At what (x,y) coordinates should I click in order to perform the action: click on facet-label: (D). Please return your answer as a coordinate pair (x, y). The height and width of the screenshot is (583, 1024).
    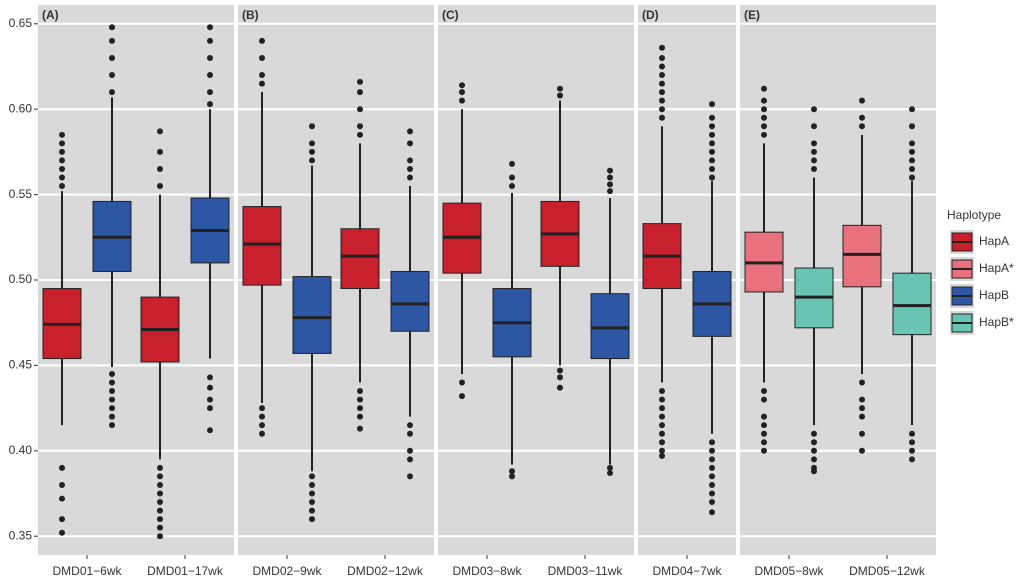
    Looking at the image, I should click on (650, 15).